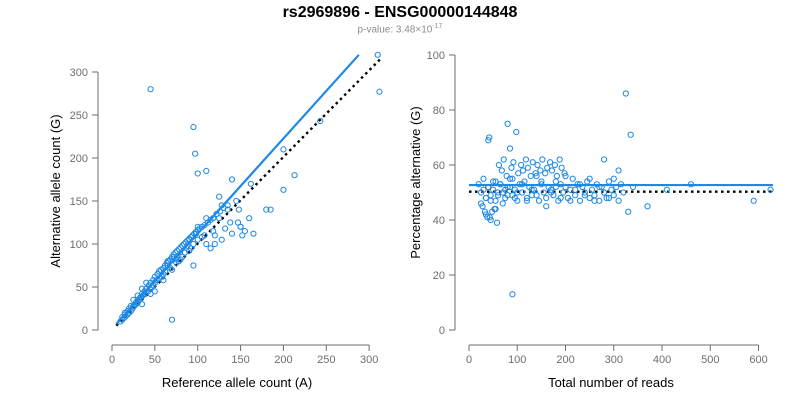  What do you see at coordinates (85, 331) in the screenshot?
I see `y-tick-label: 0` at bounding box center [85, 331].